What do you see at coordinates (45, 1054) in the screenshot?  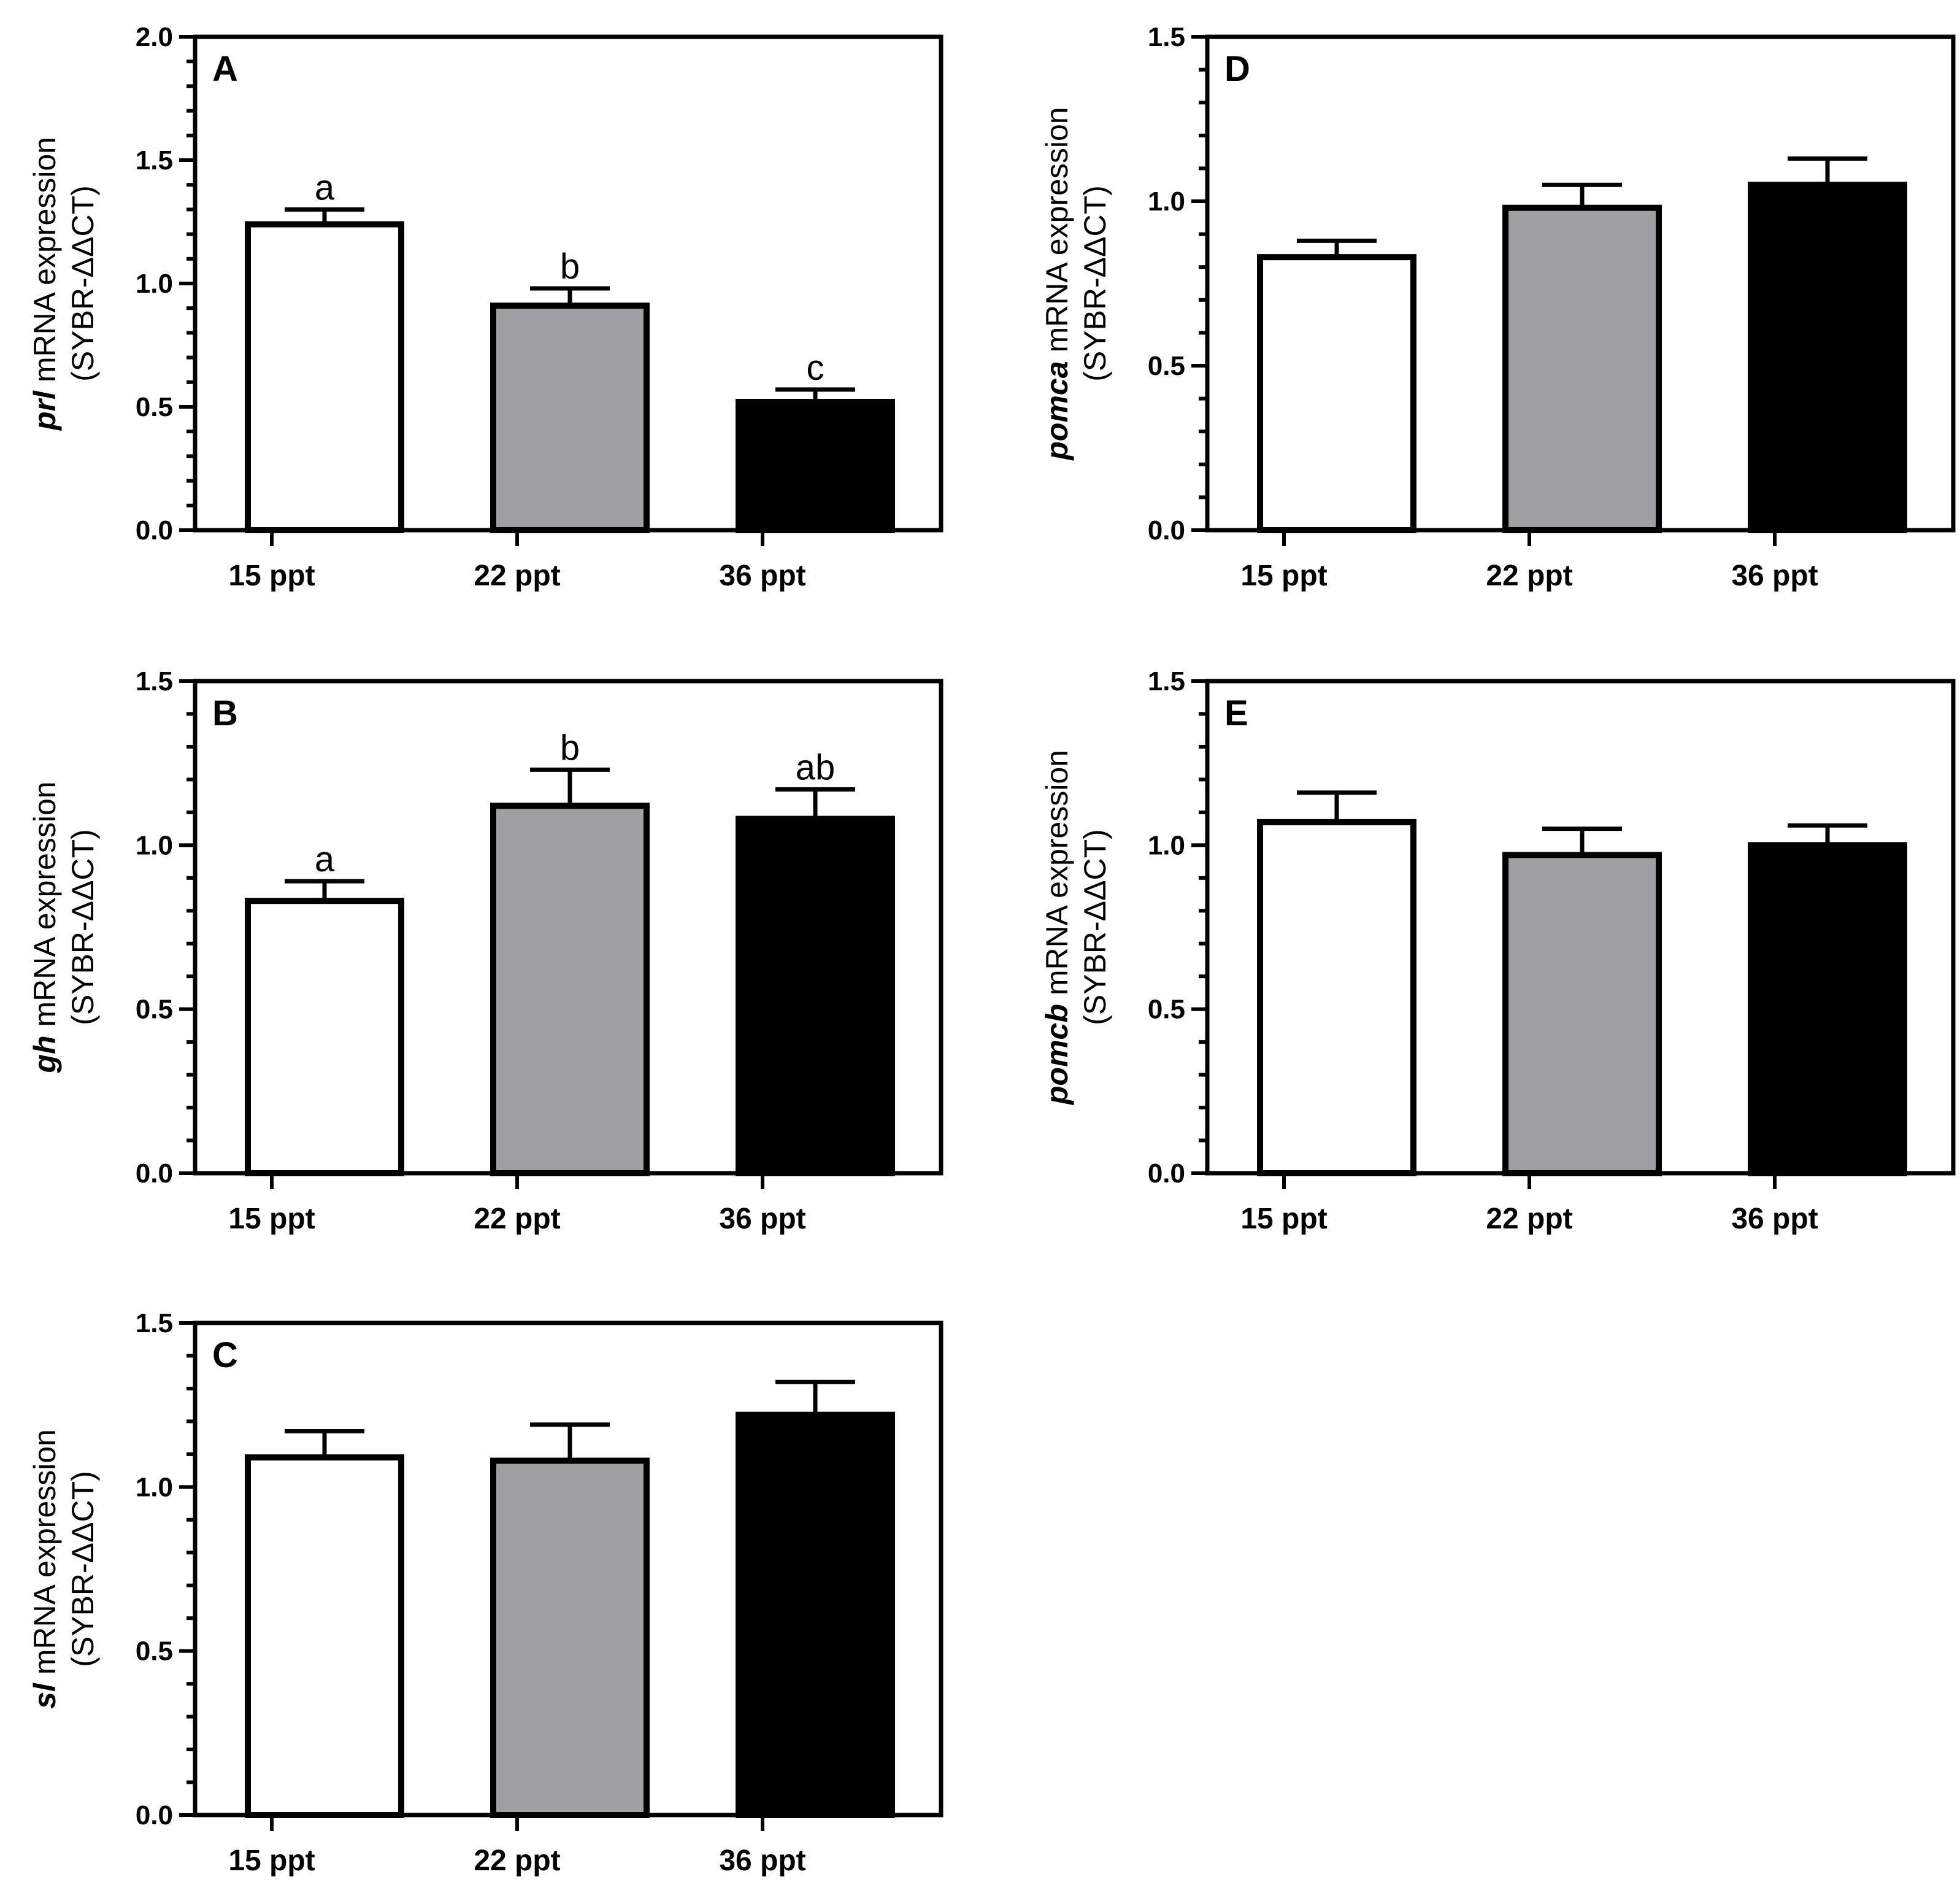 I see `gene-name: gh` at bounding box center [45, 1054].